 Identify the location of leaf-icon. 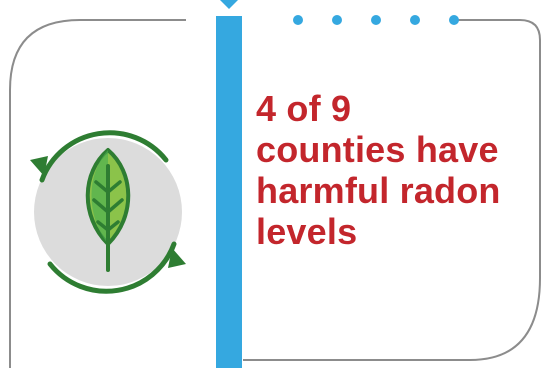
(108, 210).